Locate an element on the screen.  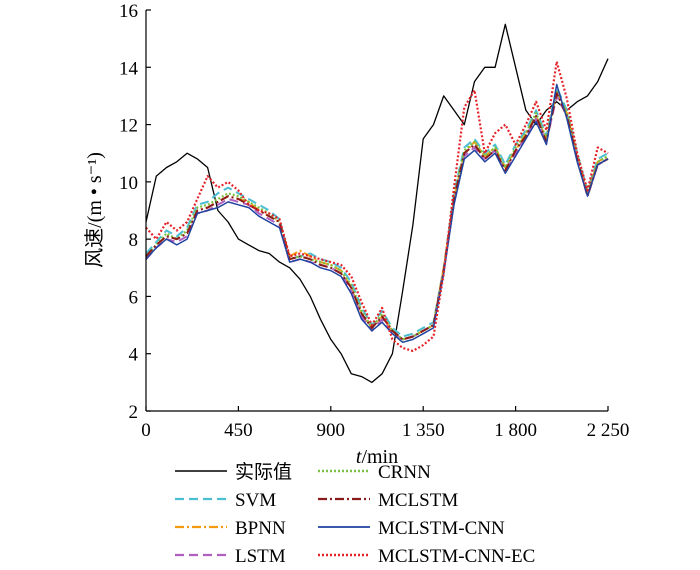
legend-label: CRNN is located at coordinates (404, 472).